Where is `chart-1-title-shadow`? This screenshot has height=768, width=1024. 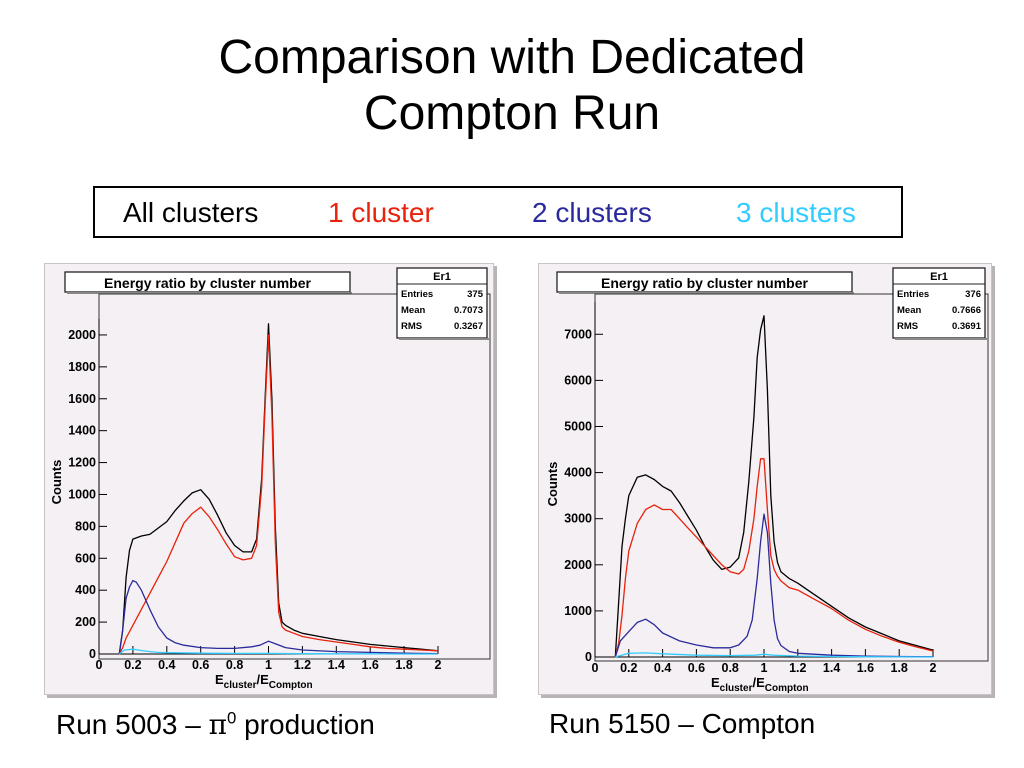
chart-1-title-shadow is located at coordinates (706, 293).